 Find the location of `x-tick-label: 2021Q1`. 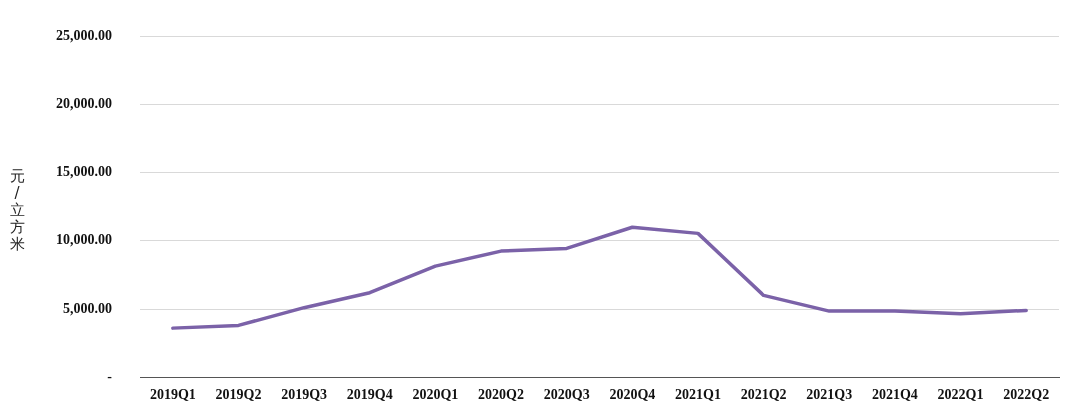

x-tick-label: 2021Q1 is located at coordinates (698, 395).